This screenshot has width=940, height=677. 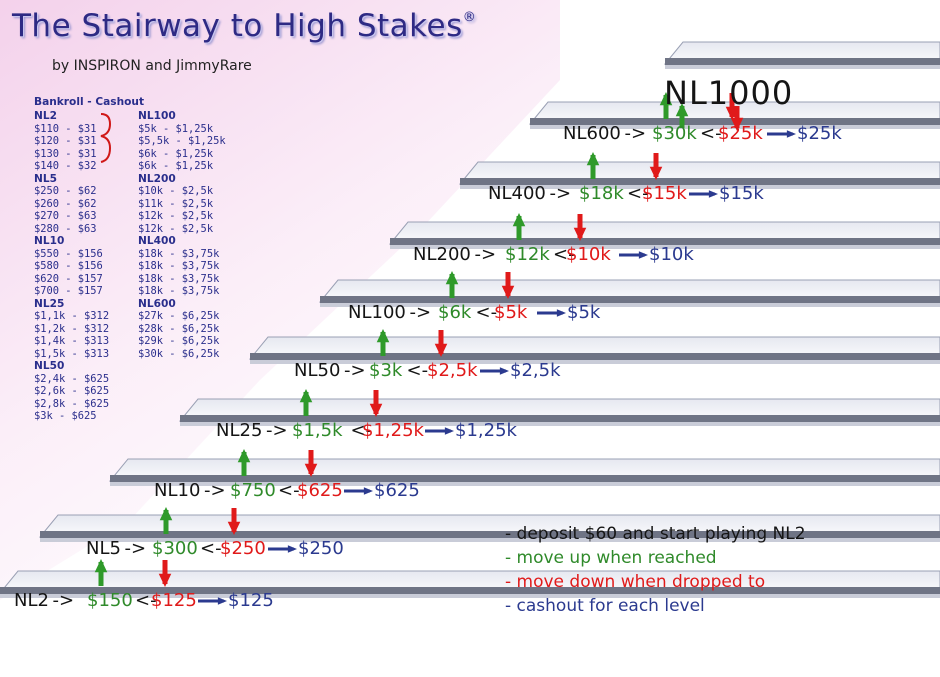 I want to click on bankroll-heading: Bankroll - Cashout, so click(x=89, y=102).